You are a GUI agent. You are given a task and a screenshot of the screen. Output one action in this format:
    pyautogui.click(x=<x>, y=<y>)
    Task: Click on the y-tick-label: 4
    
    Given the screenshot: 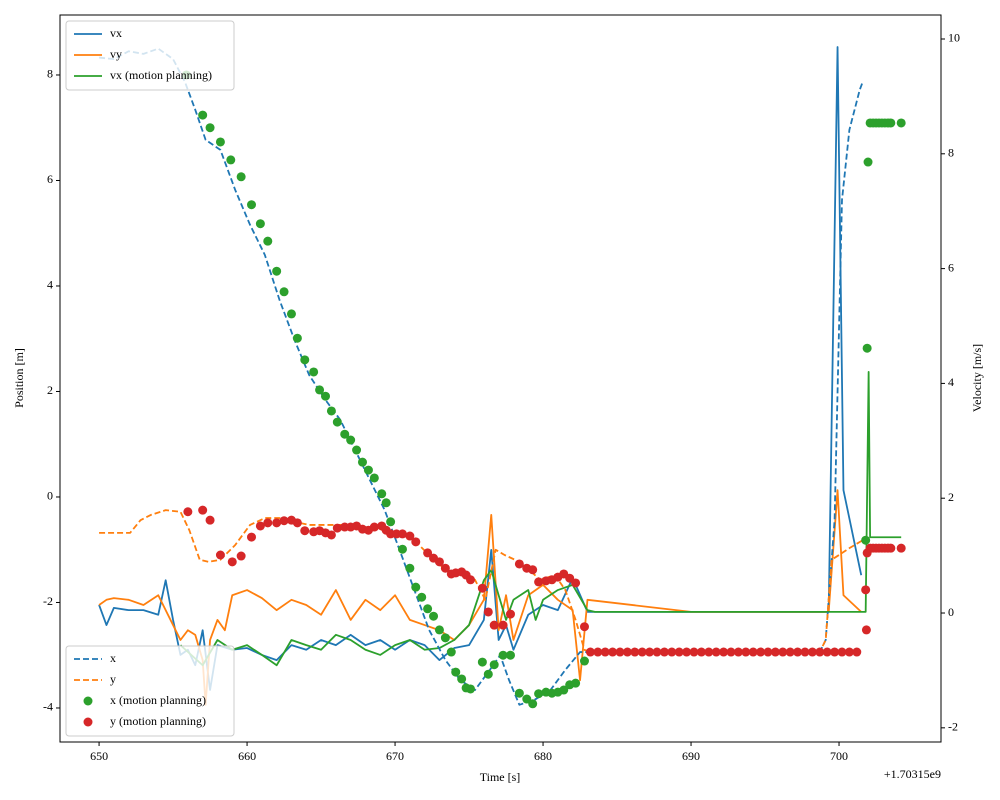 What is the action you would take?
    pyautogui.click(x=50, y=285)
    